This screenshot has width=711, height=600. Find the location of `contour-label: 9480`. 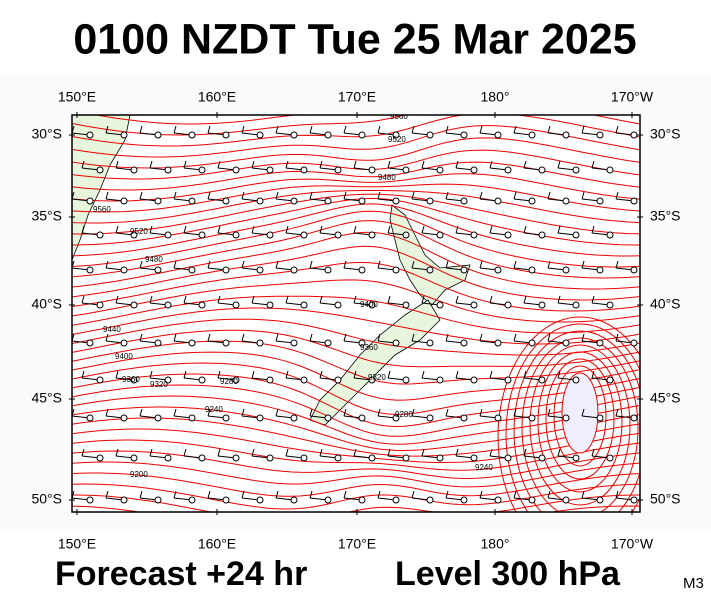

contour-label: 9480 is located at coordinates (387, 177).